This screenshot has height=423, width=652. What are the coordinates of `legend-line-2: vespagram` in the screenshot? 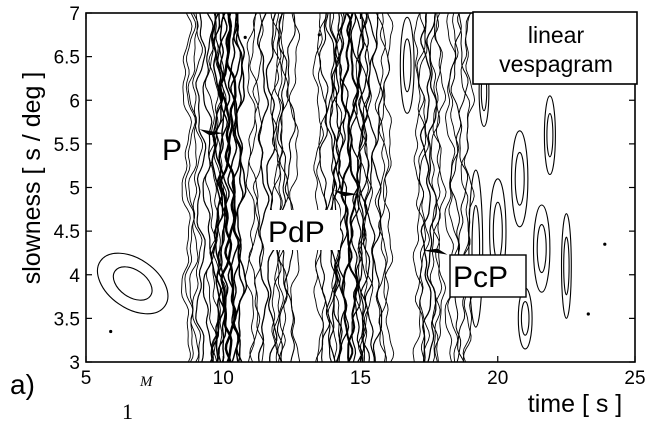 It's located at (556, 64).